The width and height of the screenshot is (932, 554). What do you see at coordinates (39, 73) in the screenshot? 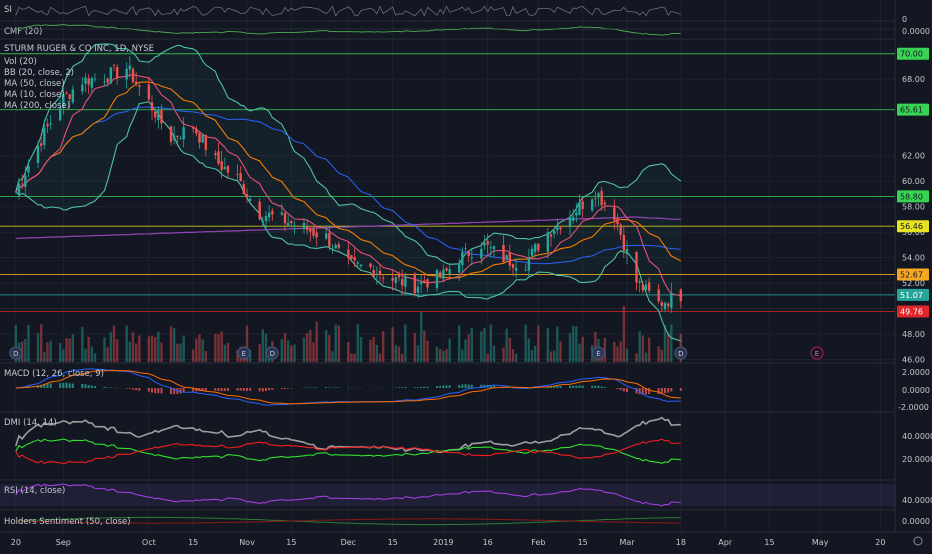
I see `indicator-bb: BB (20, close, 2)` at bounding box center [39, 73].